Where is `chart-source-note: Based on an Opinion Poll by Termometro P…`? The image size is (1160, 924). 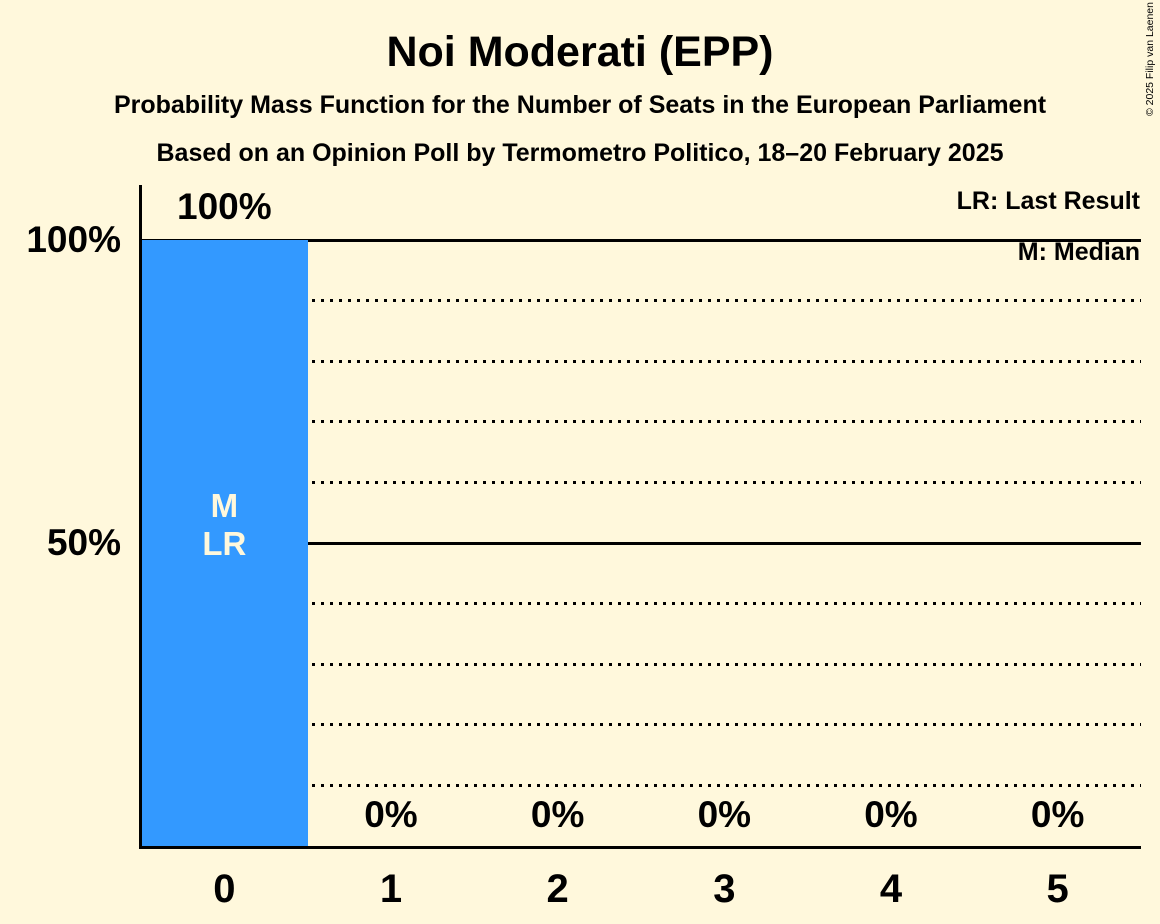 chart-source-note: Based on an Opinion Poll by Termometro P… is located at coordinates (580, 153).